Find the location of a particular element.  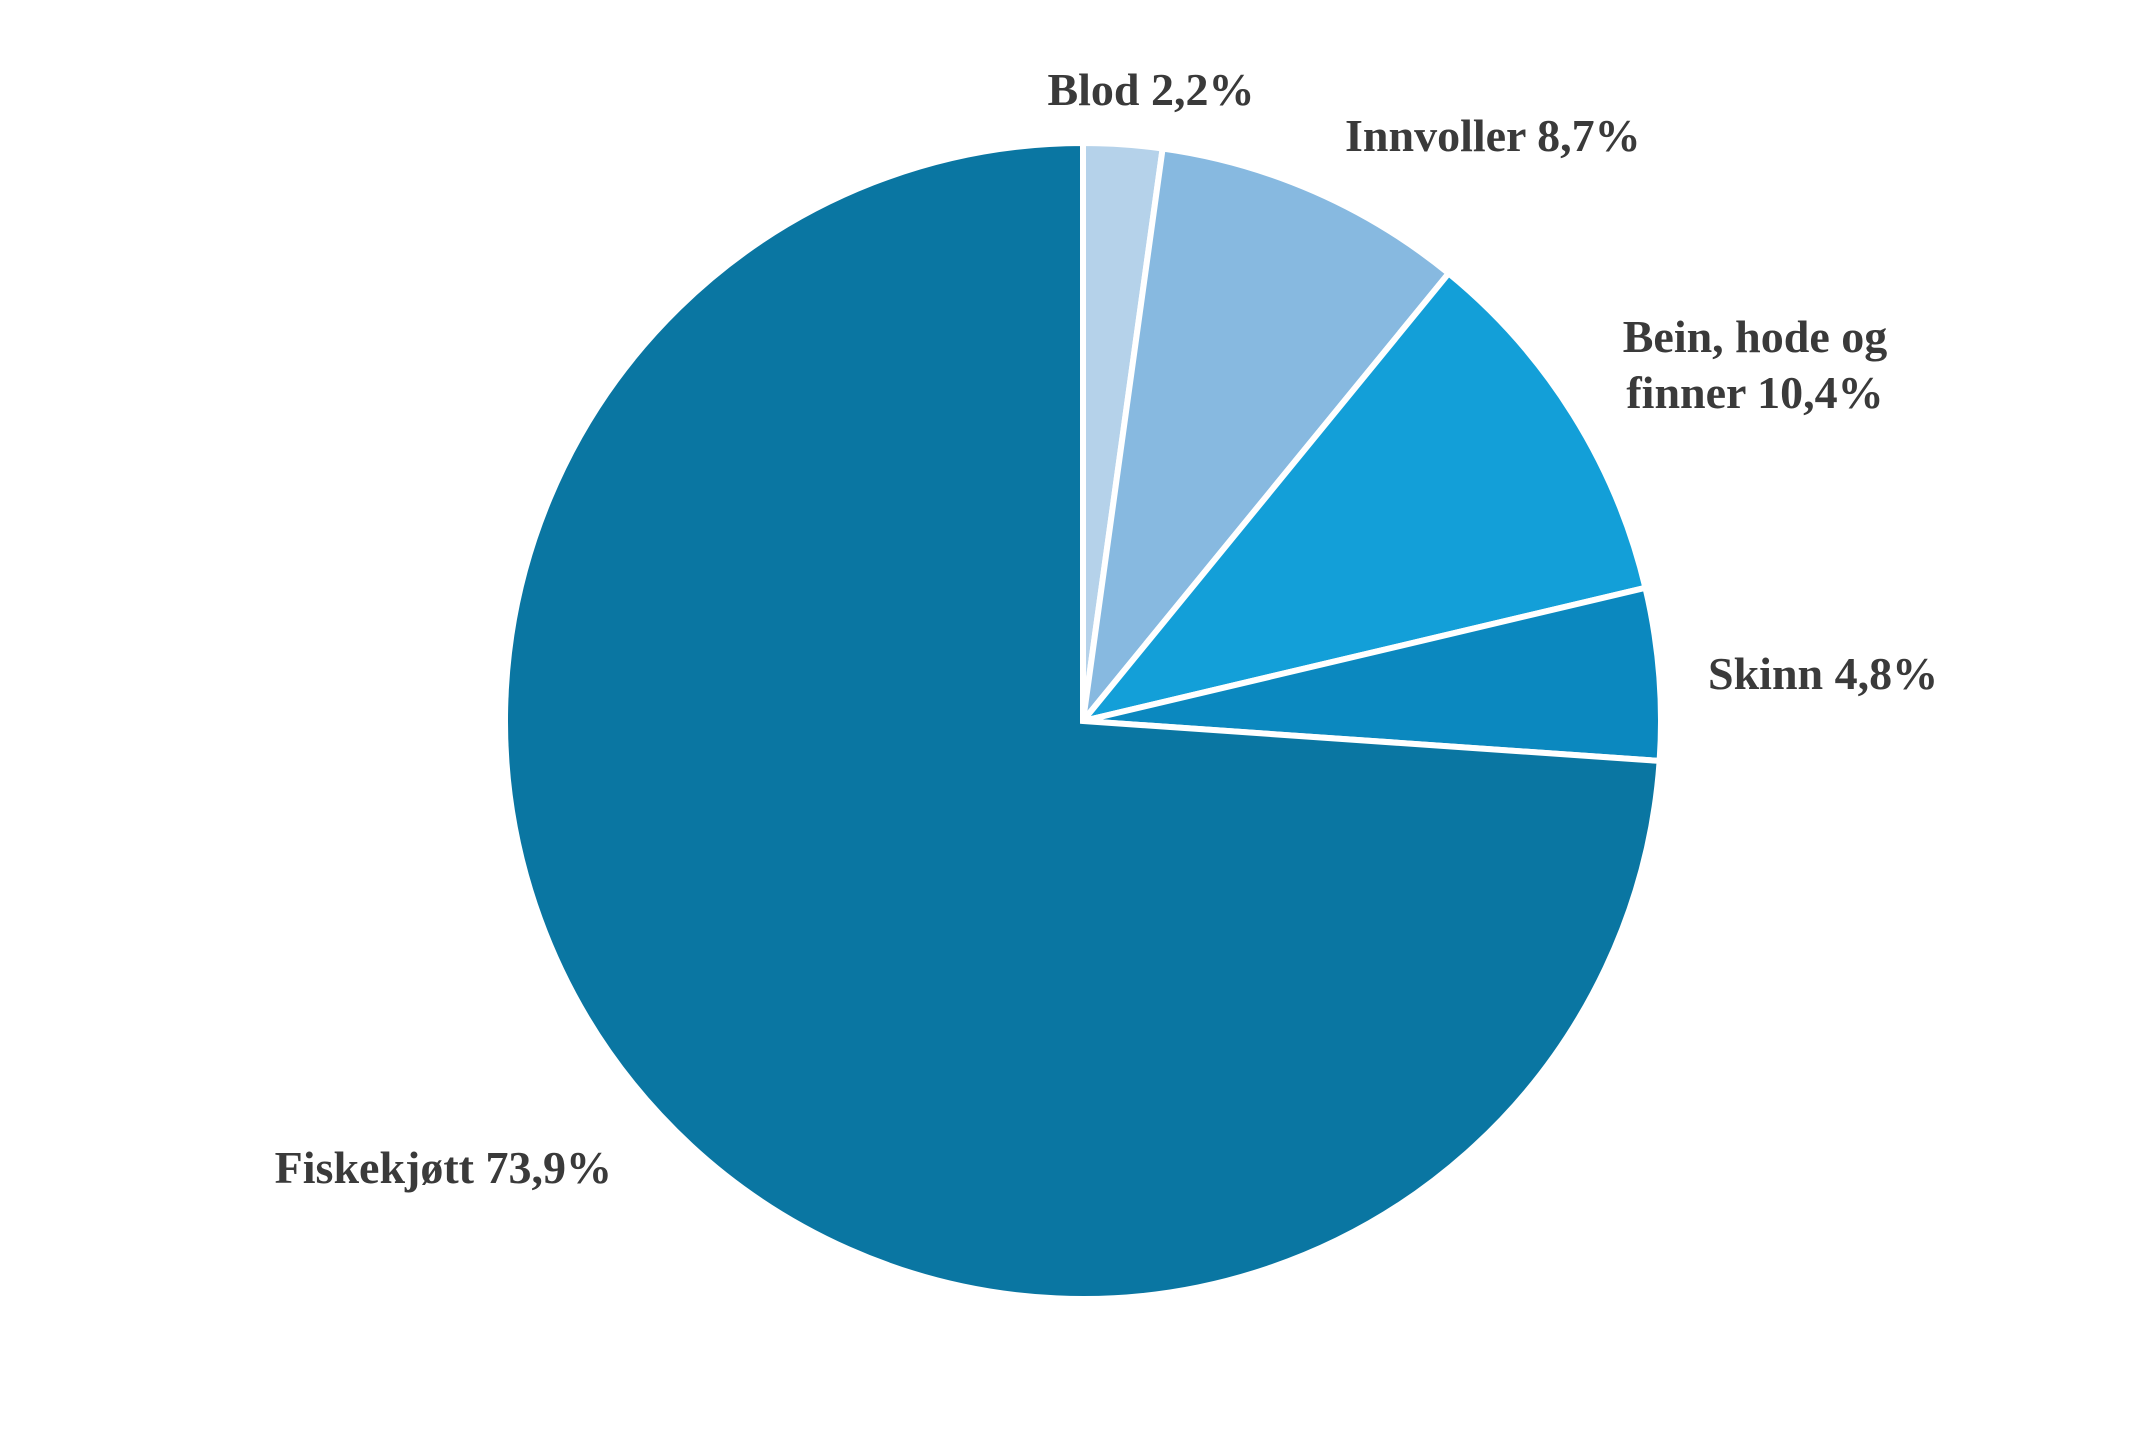

slice-label: Skinn 4,8% is located at coordinates (1823, 673).